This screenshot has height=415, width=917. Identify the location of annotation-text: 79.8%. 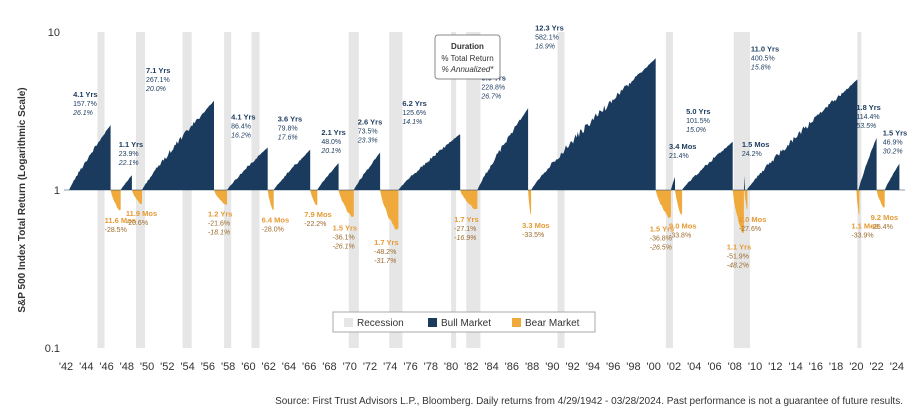
(288, 129).